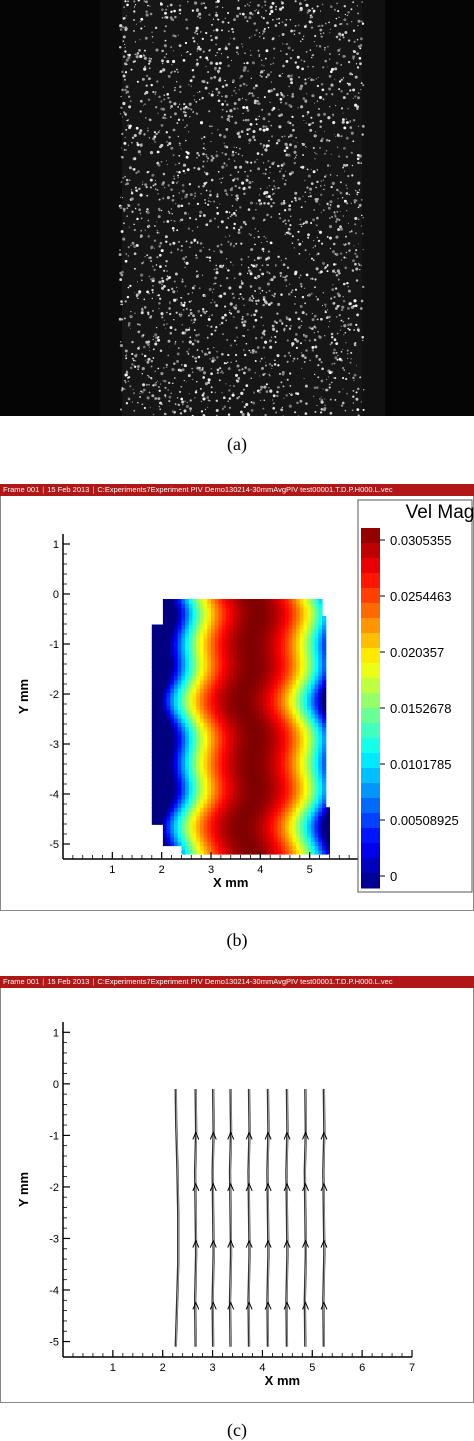  What do you see at coordinates (417, 652) in the screenshot?
I see `legend-label: 0.020357` at bounding box center [417, 652].